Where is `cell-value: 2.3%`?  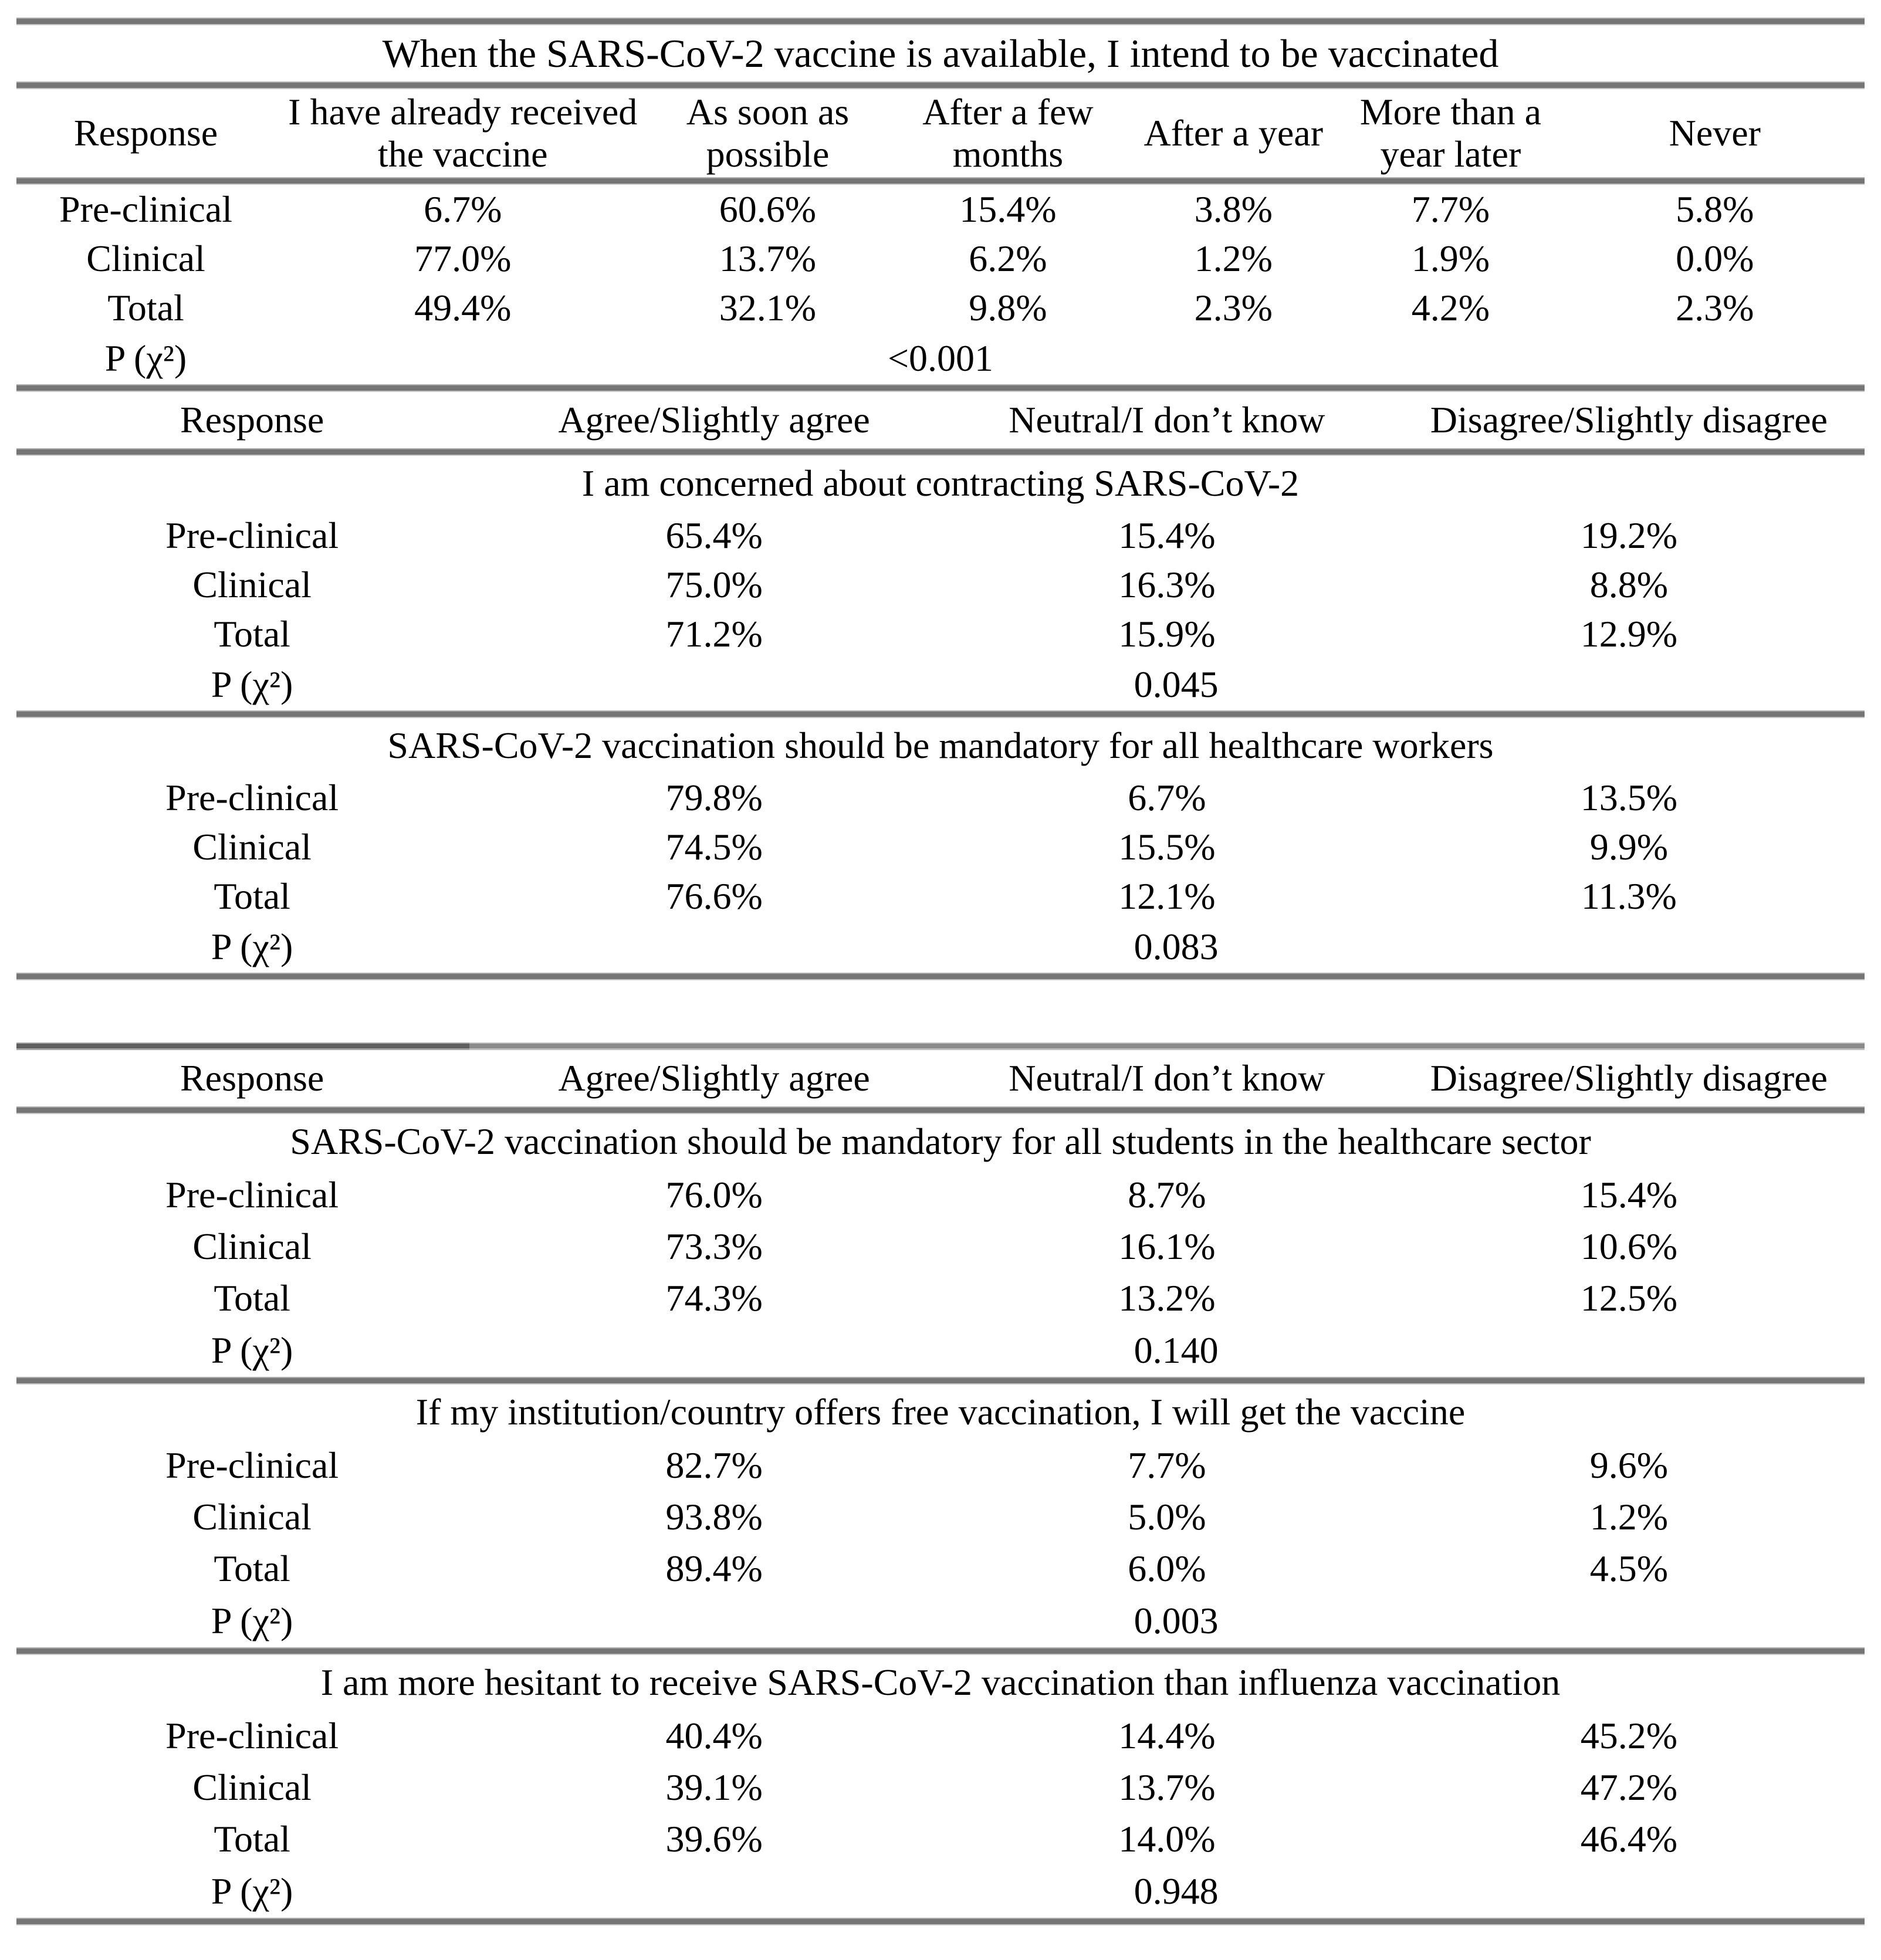
cell-value: 2.3% is located at coordinates (1233, 308).